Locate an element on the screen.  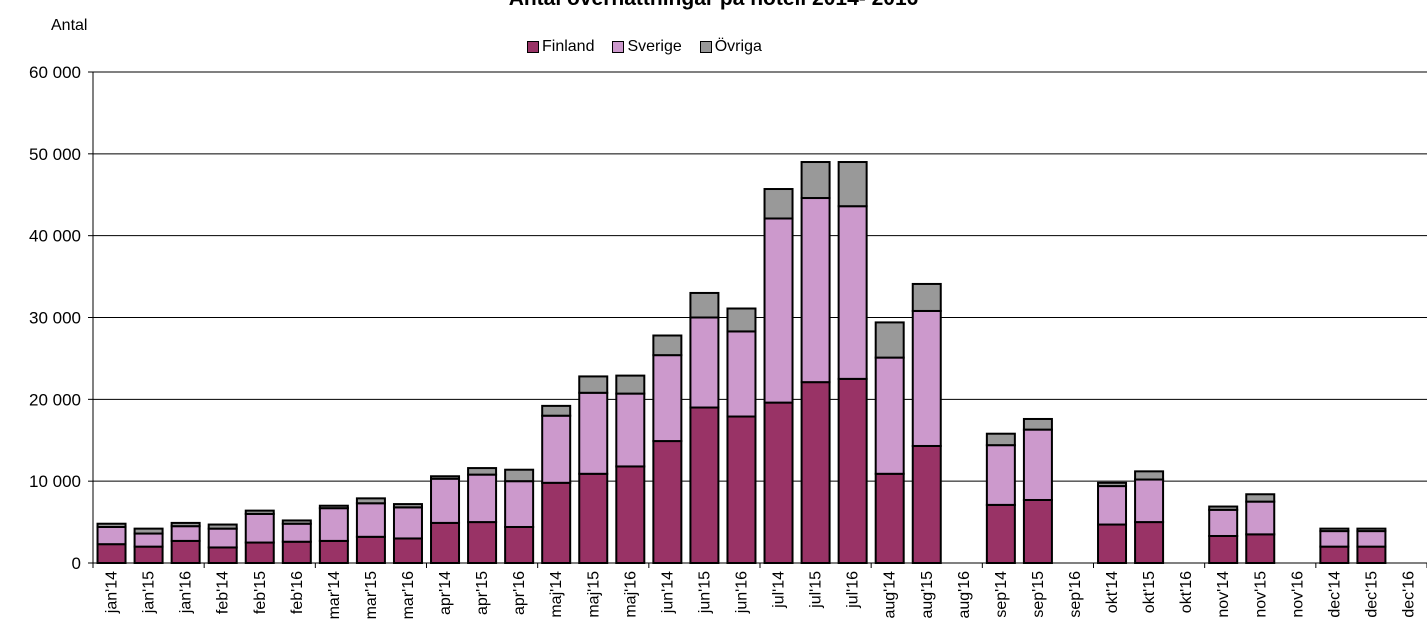
legend-swatch-ovriga is located at coordinates (705, 47).